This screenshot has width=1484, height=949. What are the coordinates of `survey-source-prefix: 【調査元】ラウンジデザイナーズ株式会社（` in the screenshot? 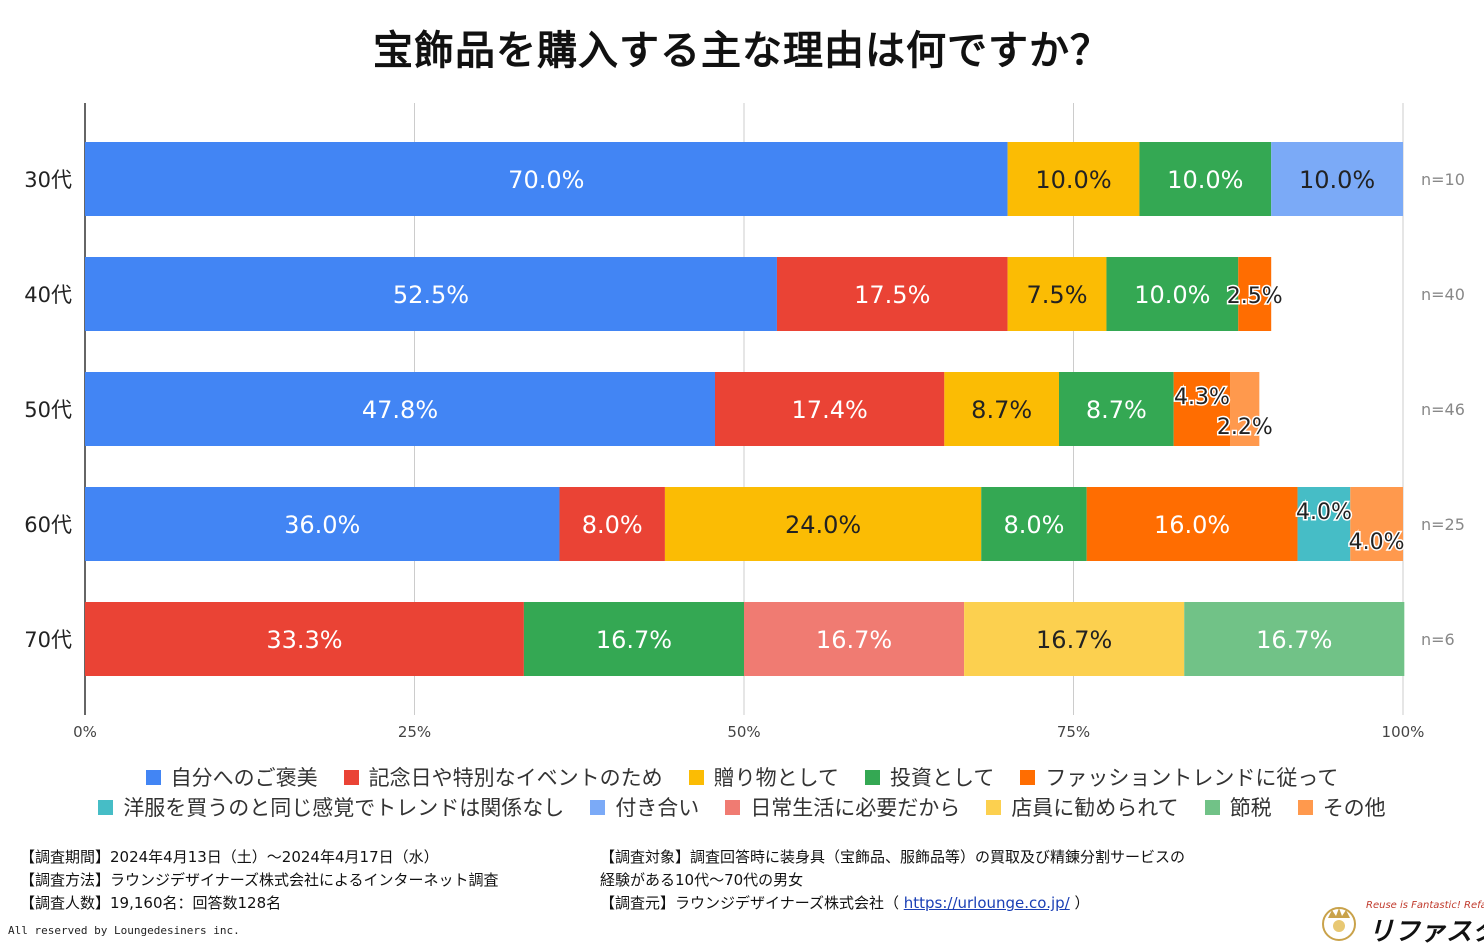 It's located at (752, 903).